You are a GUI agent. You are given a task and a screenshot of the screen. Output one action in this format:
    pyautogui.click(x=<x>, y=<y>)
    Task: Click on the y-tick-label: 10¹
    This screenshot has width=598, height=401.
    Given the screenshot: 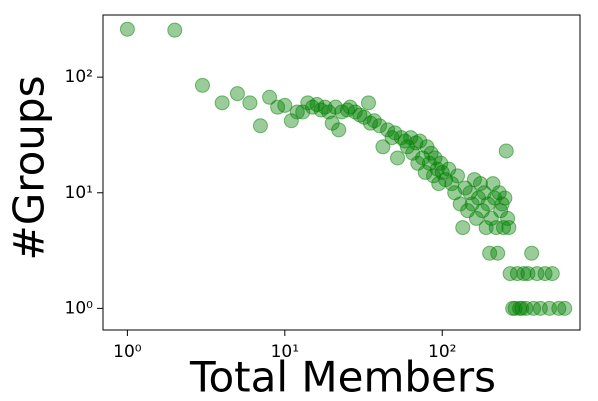 What is the action you would take?
    pyautogui.click(x=79, y=193)
    